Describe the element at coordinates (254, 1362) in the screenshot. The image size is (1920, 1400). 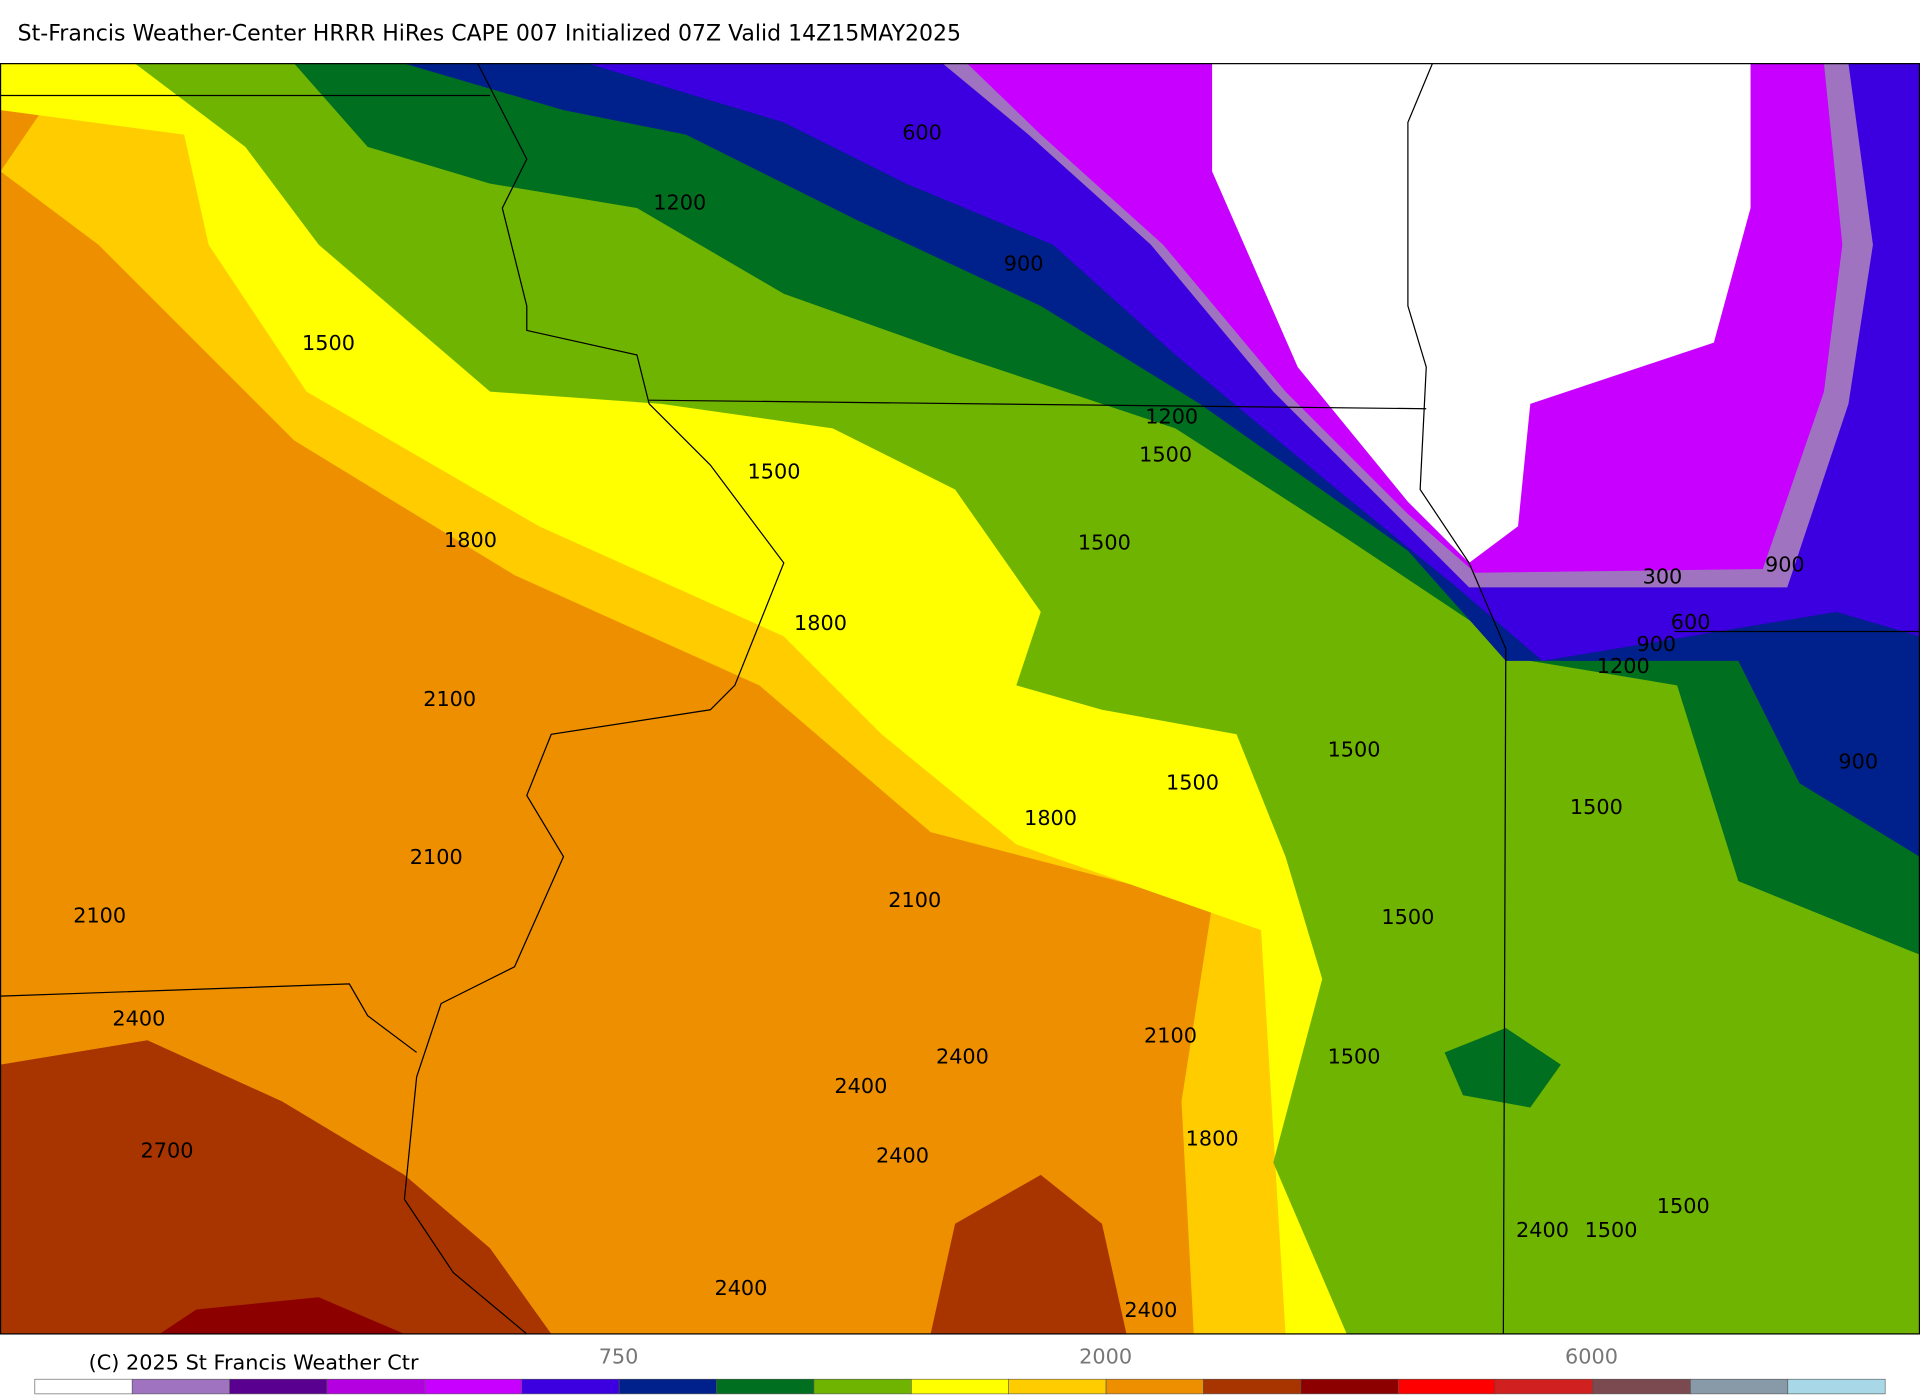
I see `copyright: (C) 2025 St Francis Weather Ctr` at that location.